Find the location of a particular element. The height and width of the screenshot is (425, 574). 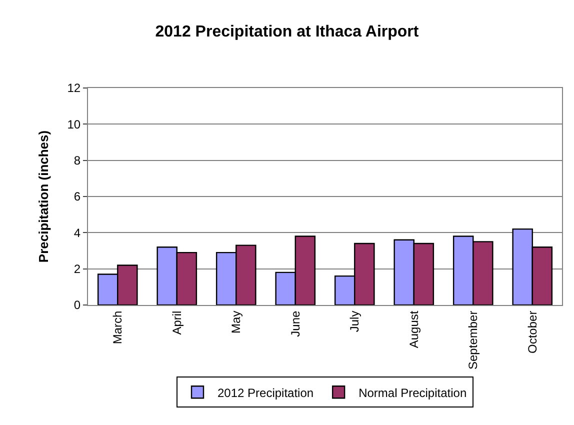

x-tick-label: April is located at coordinates (177, 322).